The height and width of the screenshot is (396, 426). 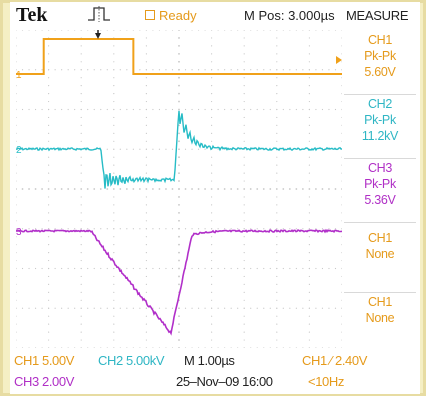 I want to click on measurement-1-source: CH1, so click(x=380, y=40).